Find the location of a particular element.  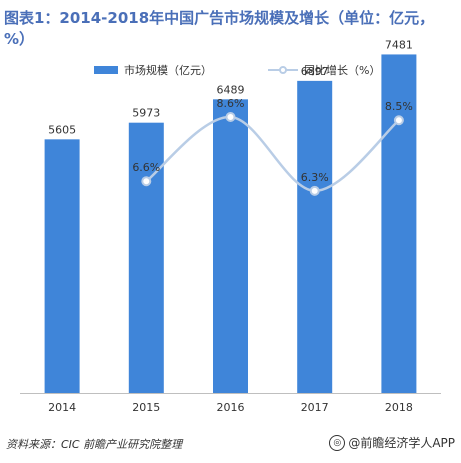

growth-value-label-2018: 8.5% is located at coordinates (399, 106).